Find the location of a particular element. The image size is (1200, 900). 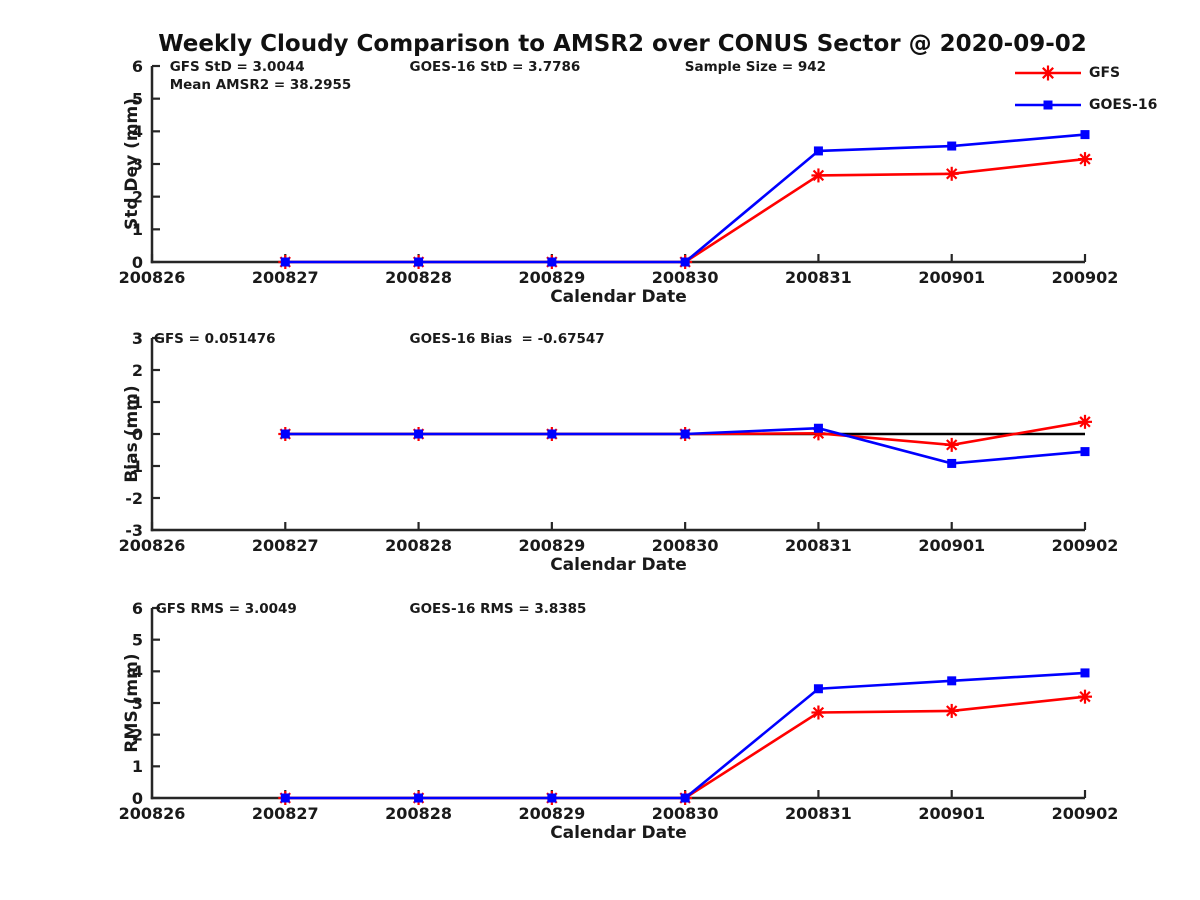

annotation: GOES-16 StD = 3.7786 is located at coordinates (495, 67).